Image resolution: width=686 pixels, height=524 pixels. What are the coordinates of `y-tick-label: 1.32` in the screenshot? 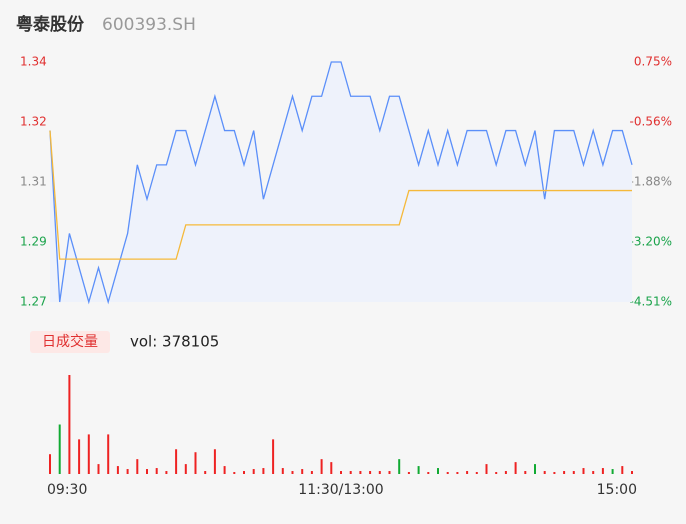 It's located at (33, 122).